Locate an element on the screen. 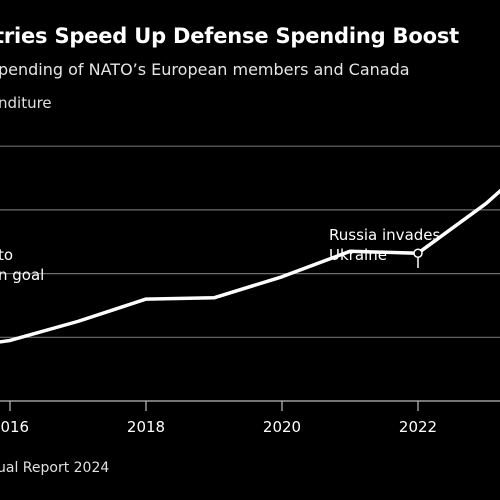 The height and width of the screenshot is (500, 500). annotation-label: n goal is located at coordinates (22, 275).